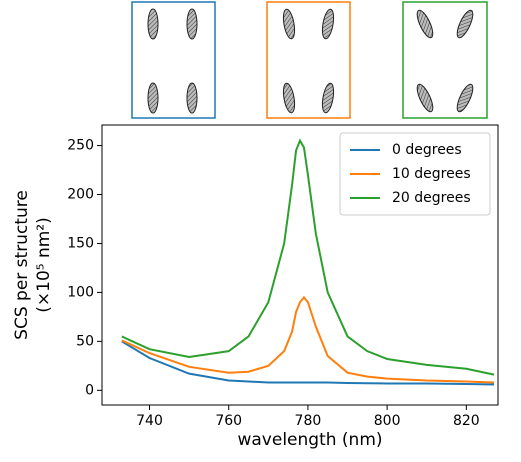 The width and height of the screenshot is (521, 462). What do you see at coordinates (22, 265) in the screenshot?
I see `y-axis-label: SCS per structure` at bounding box center [22, 265].